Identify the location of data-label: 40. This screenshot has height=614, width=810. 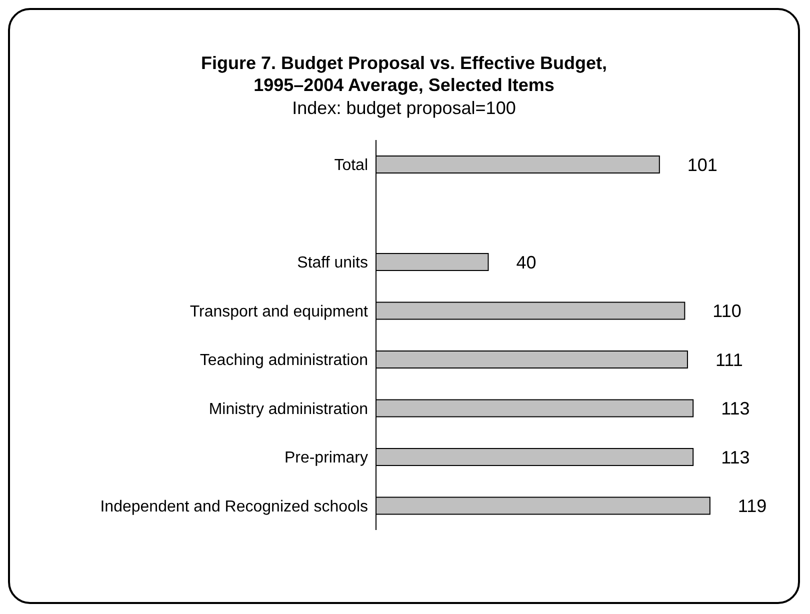
(526, 262).